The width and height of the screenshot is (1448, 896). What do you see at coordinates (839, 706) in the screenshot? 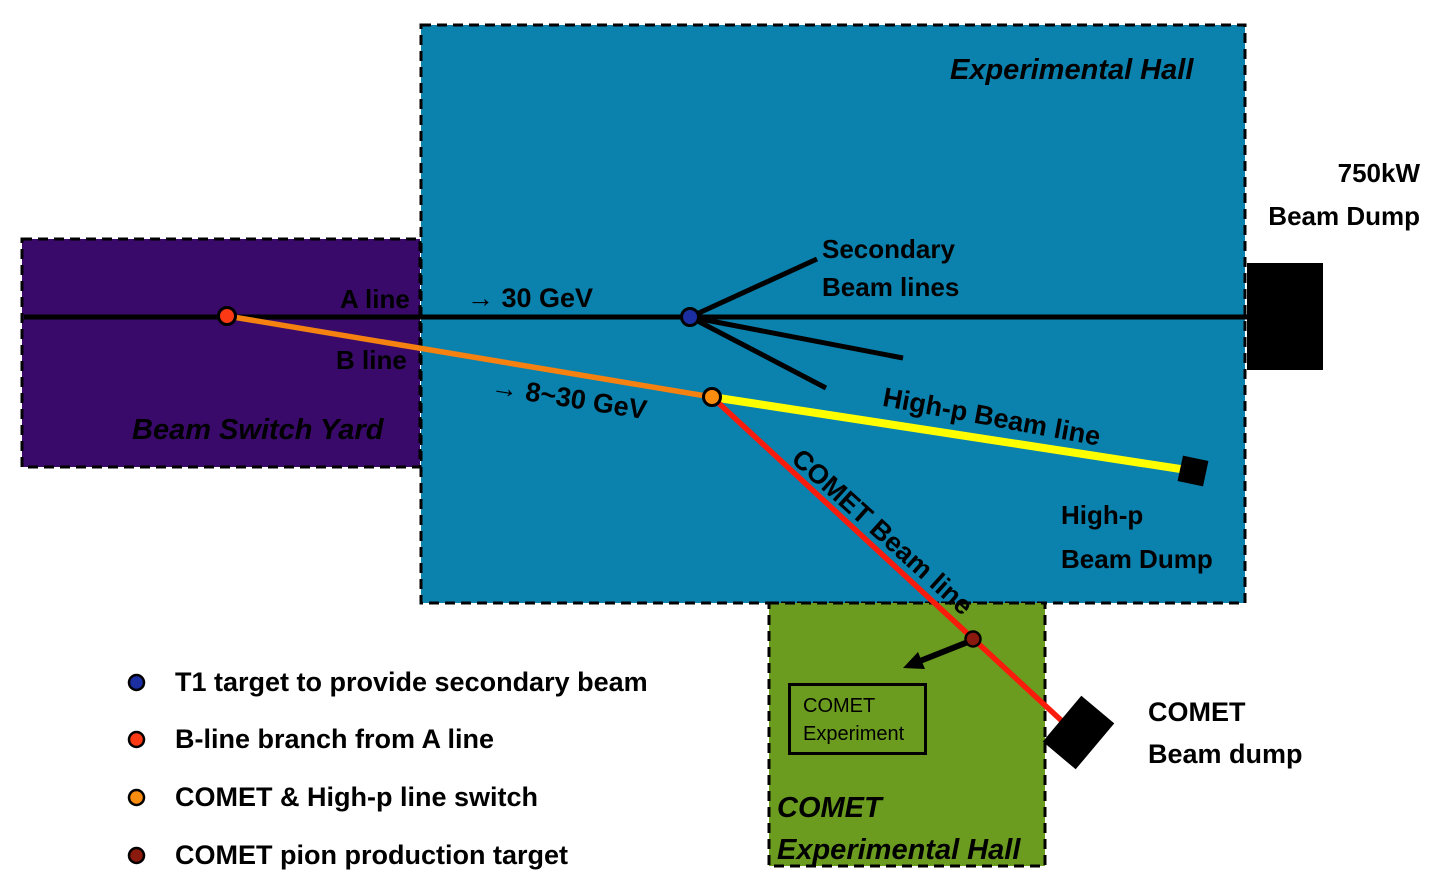
I see `comet-experiment-box-line1: COMET` at bounding box center [839, 706].